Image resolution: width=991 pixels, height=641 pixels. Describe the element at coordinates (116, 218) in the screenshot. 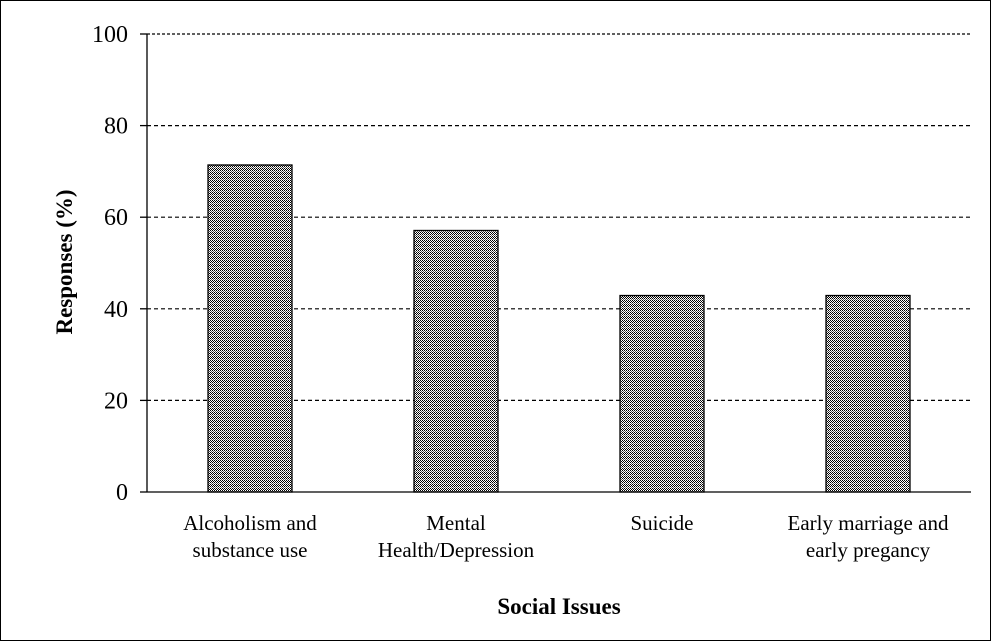

I see `y-tick-label: 60` at that location.